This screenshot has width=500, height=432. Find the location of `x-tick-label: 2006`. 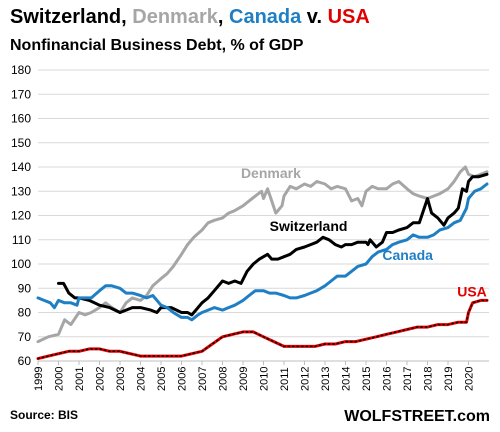

x-tick-label: 2006 is located at coordinates (183, 379).